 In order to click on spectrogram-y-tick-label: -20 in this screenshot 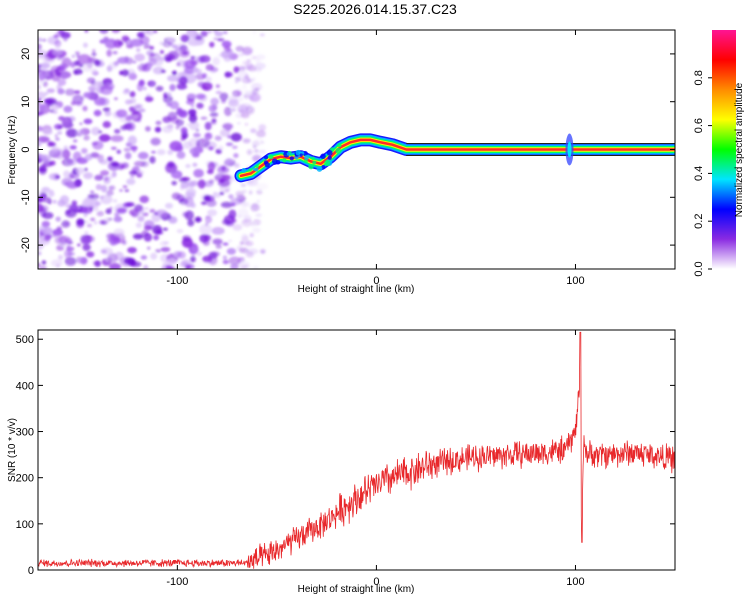, I will do `click(26, 245)`.